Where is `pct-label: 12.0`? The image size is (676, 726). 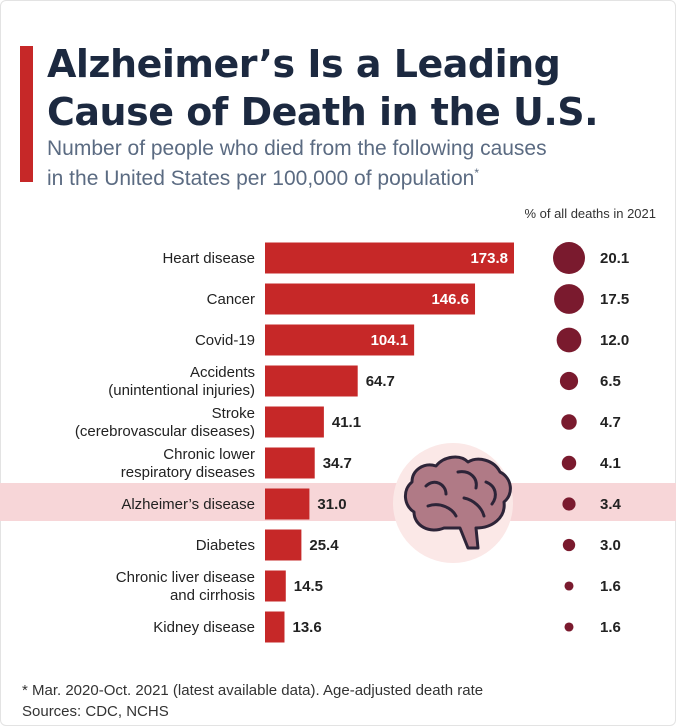 pct-label: 12.0 is located at coordinates (614, 340).